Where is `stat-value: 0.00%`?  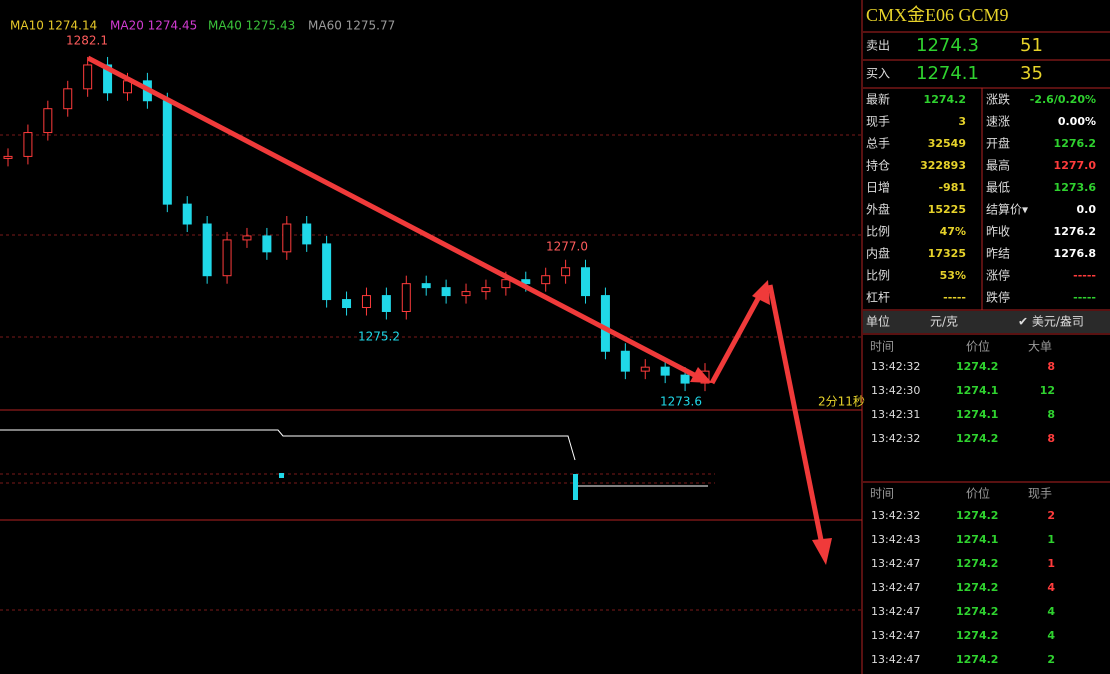
stat-value: 0.00% is located at coordinates (1077, 121).